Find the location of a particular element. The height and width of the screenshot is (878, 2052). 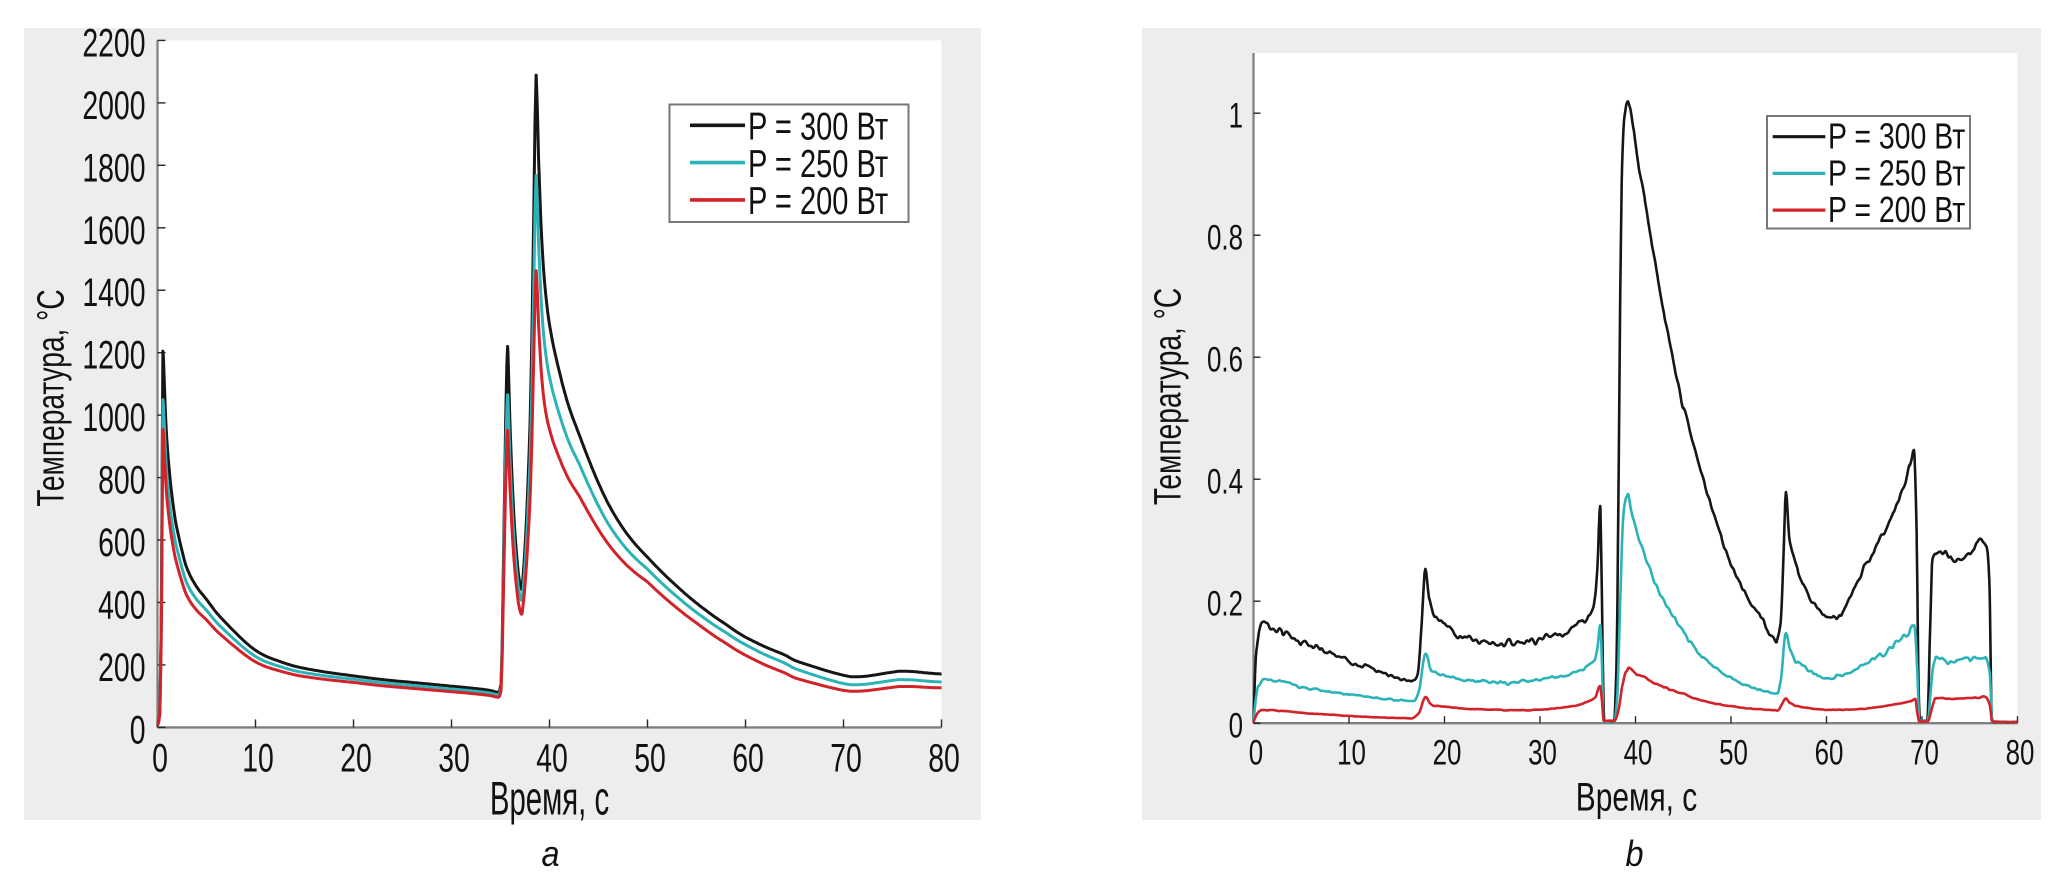

svg-text: 800 is located at coordinates (121, 481).